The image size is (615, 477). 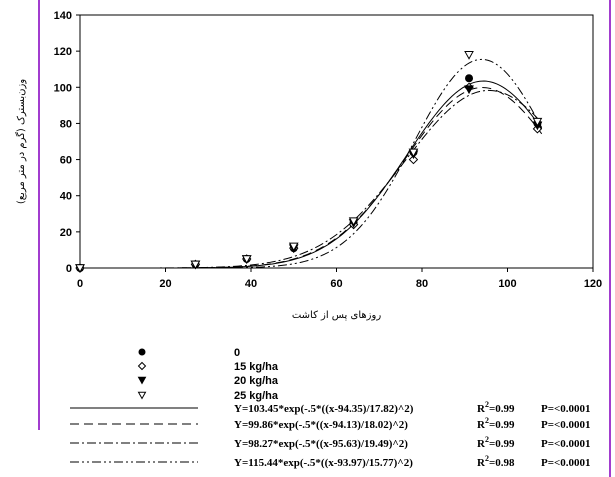 What do you see at coordinates (336, 284) in the screenshot?
I see `x-tick-label: 60` at bounding box center [336, 284].